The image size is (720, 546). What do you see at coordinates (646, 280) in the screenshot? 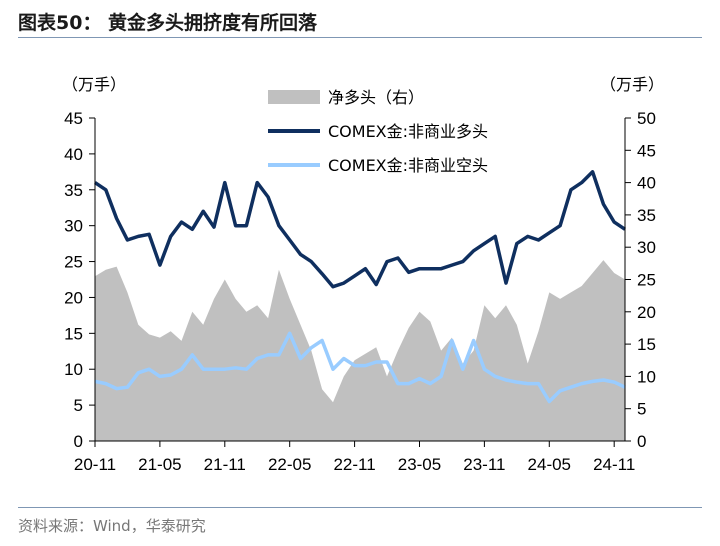
I see `right-tick-label: 25` at bounding box center [646, 280].